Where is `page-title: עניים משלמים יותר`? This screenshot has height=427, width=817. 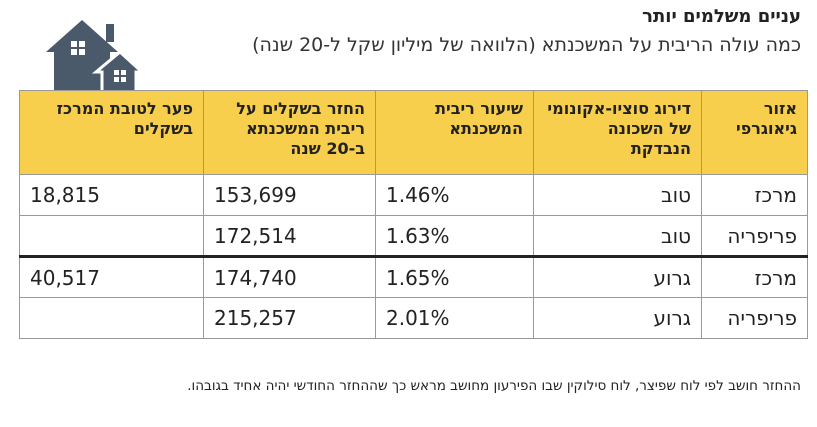 page-title: עניים משלמים יותר is located at coordinates (721, 16).